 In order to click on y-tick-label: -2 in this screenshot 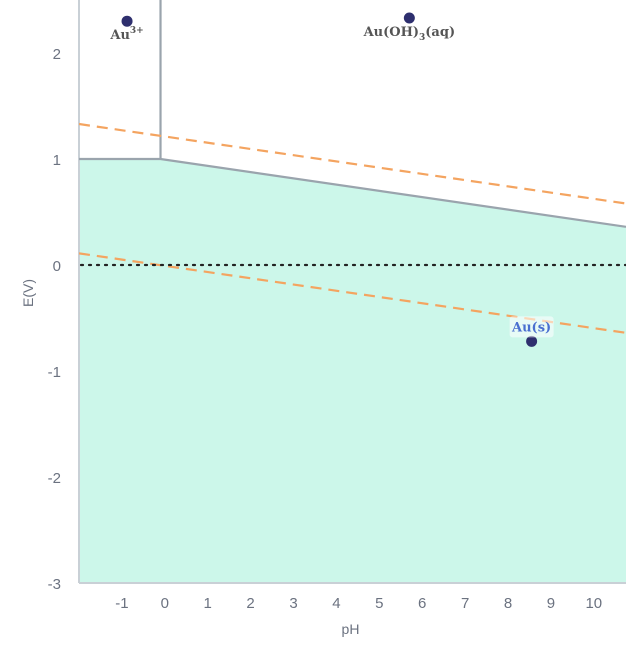, I will do `click(54, 478)`.